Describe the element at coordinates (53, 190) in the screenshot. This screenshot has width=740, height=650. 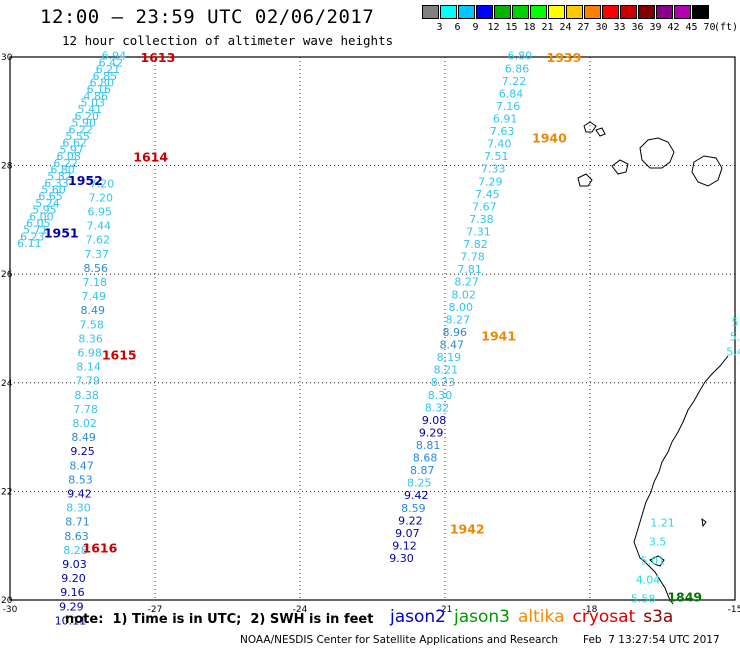
I see `wave-height-value: 5.60` at that location.